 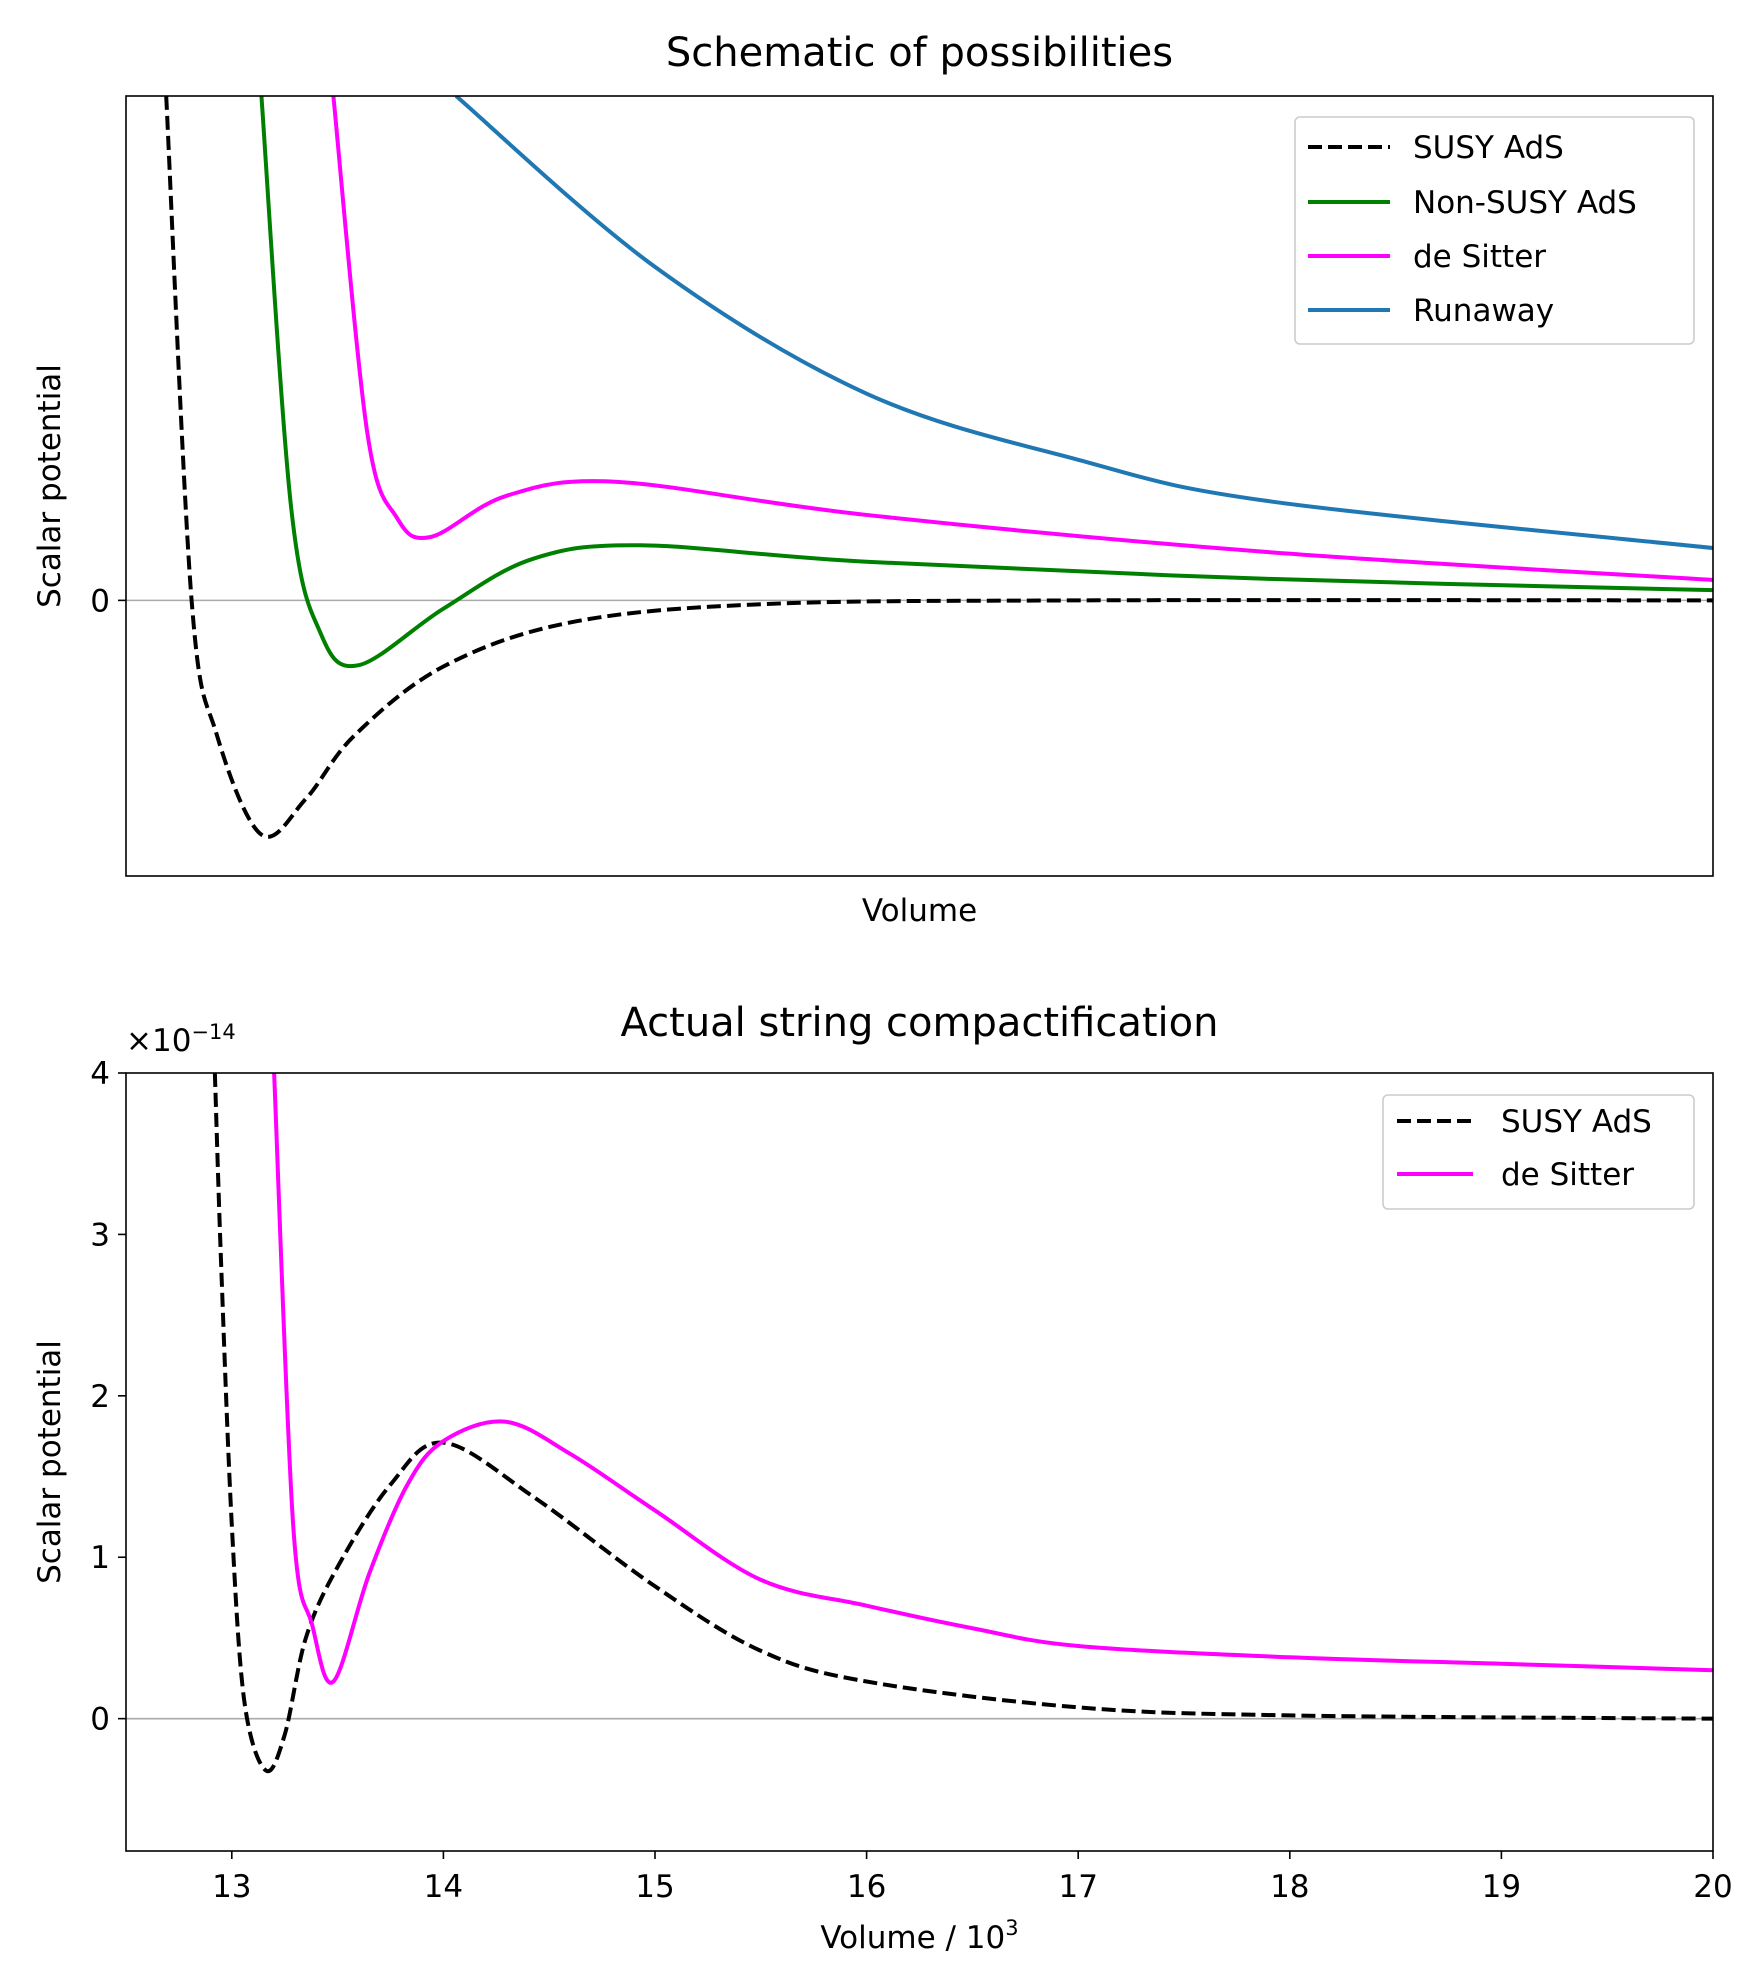 What do you see at coordinates (443, 1887) in the screenshot?
I see `x-tick-label: 14` at bounding box center [443, 1887].